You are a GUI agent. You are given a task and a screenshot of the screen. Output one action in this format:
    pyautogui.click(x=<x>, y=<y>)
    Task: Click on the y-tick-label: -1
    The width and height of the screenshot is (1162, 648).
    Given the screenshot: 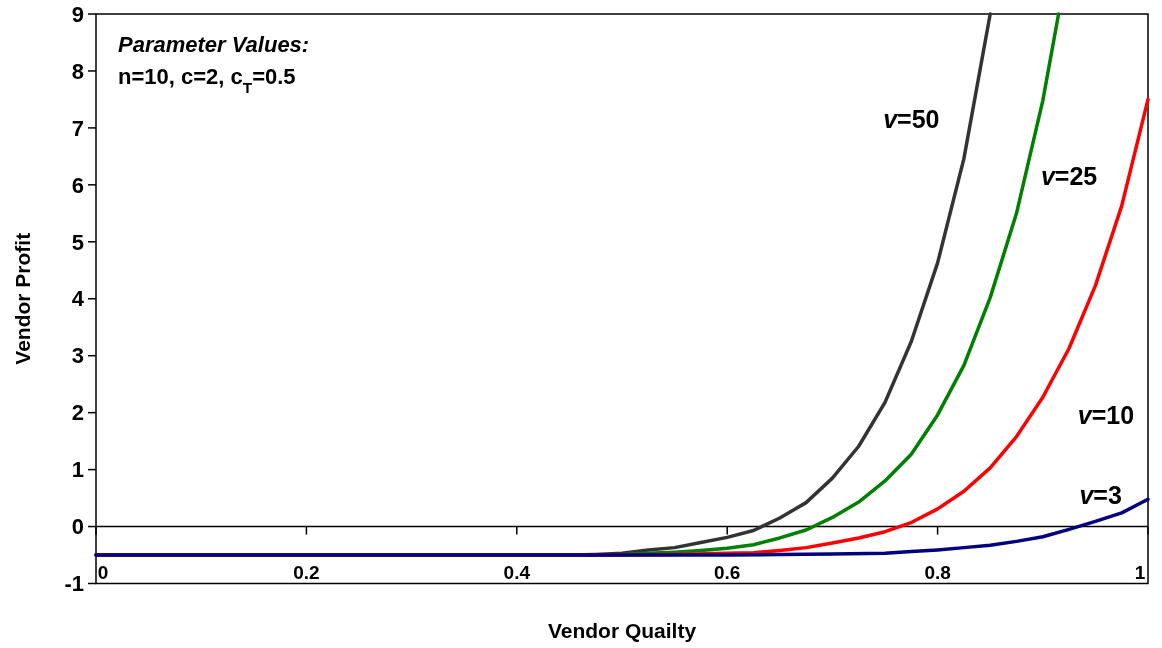 What is the action you would take?
    pyautogui.click(x=74, y=584)
    